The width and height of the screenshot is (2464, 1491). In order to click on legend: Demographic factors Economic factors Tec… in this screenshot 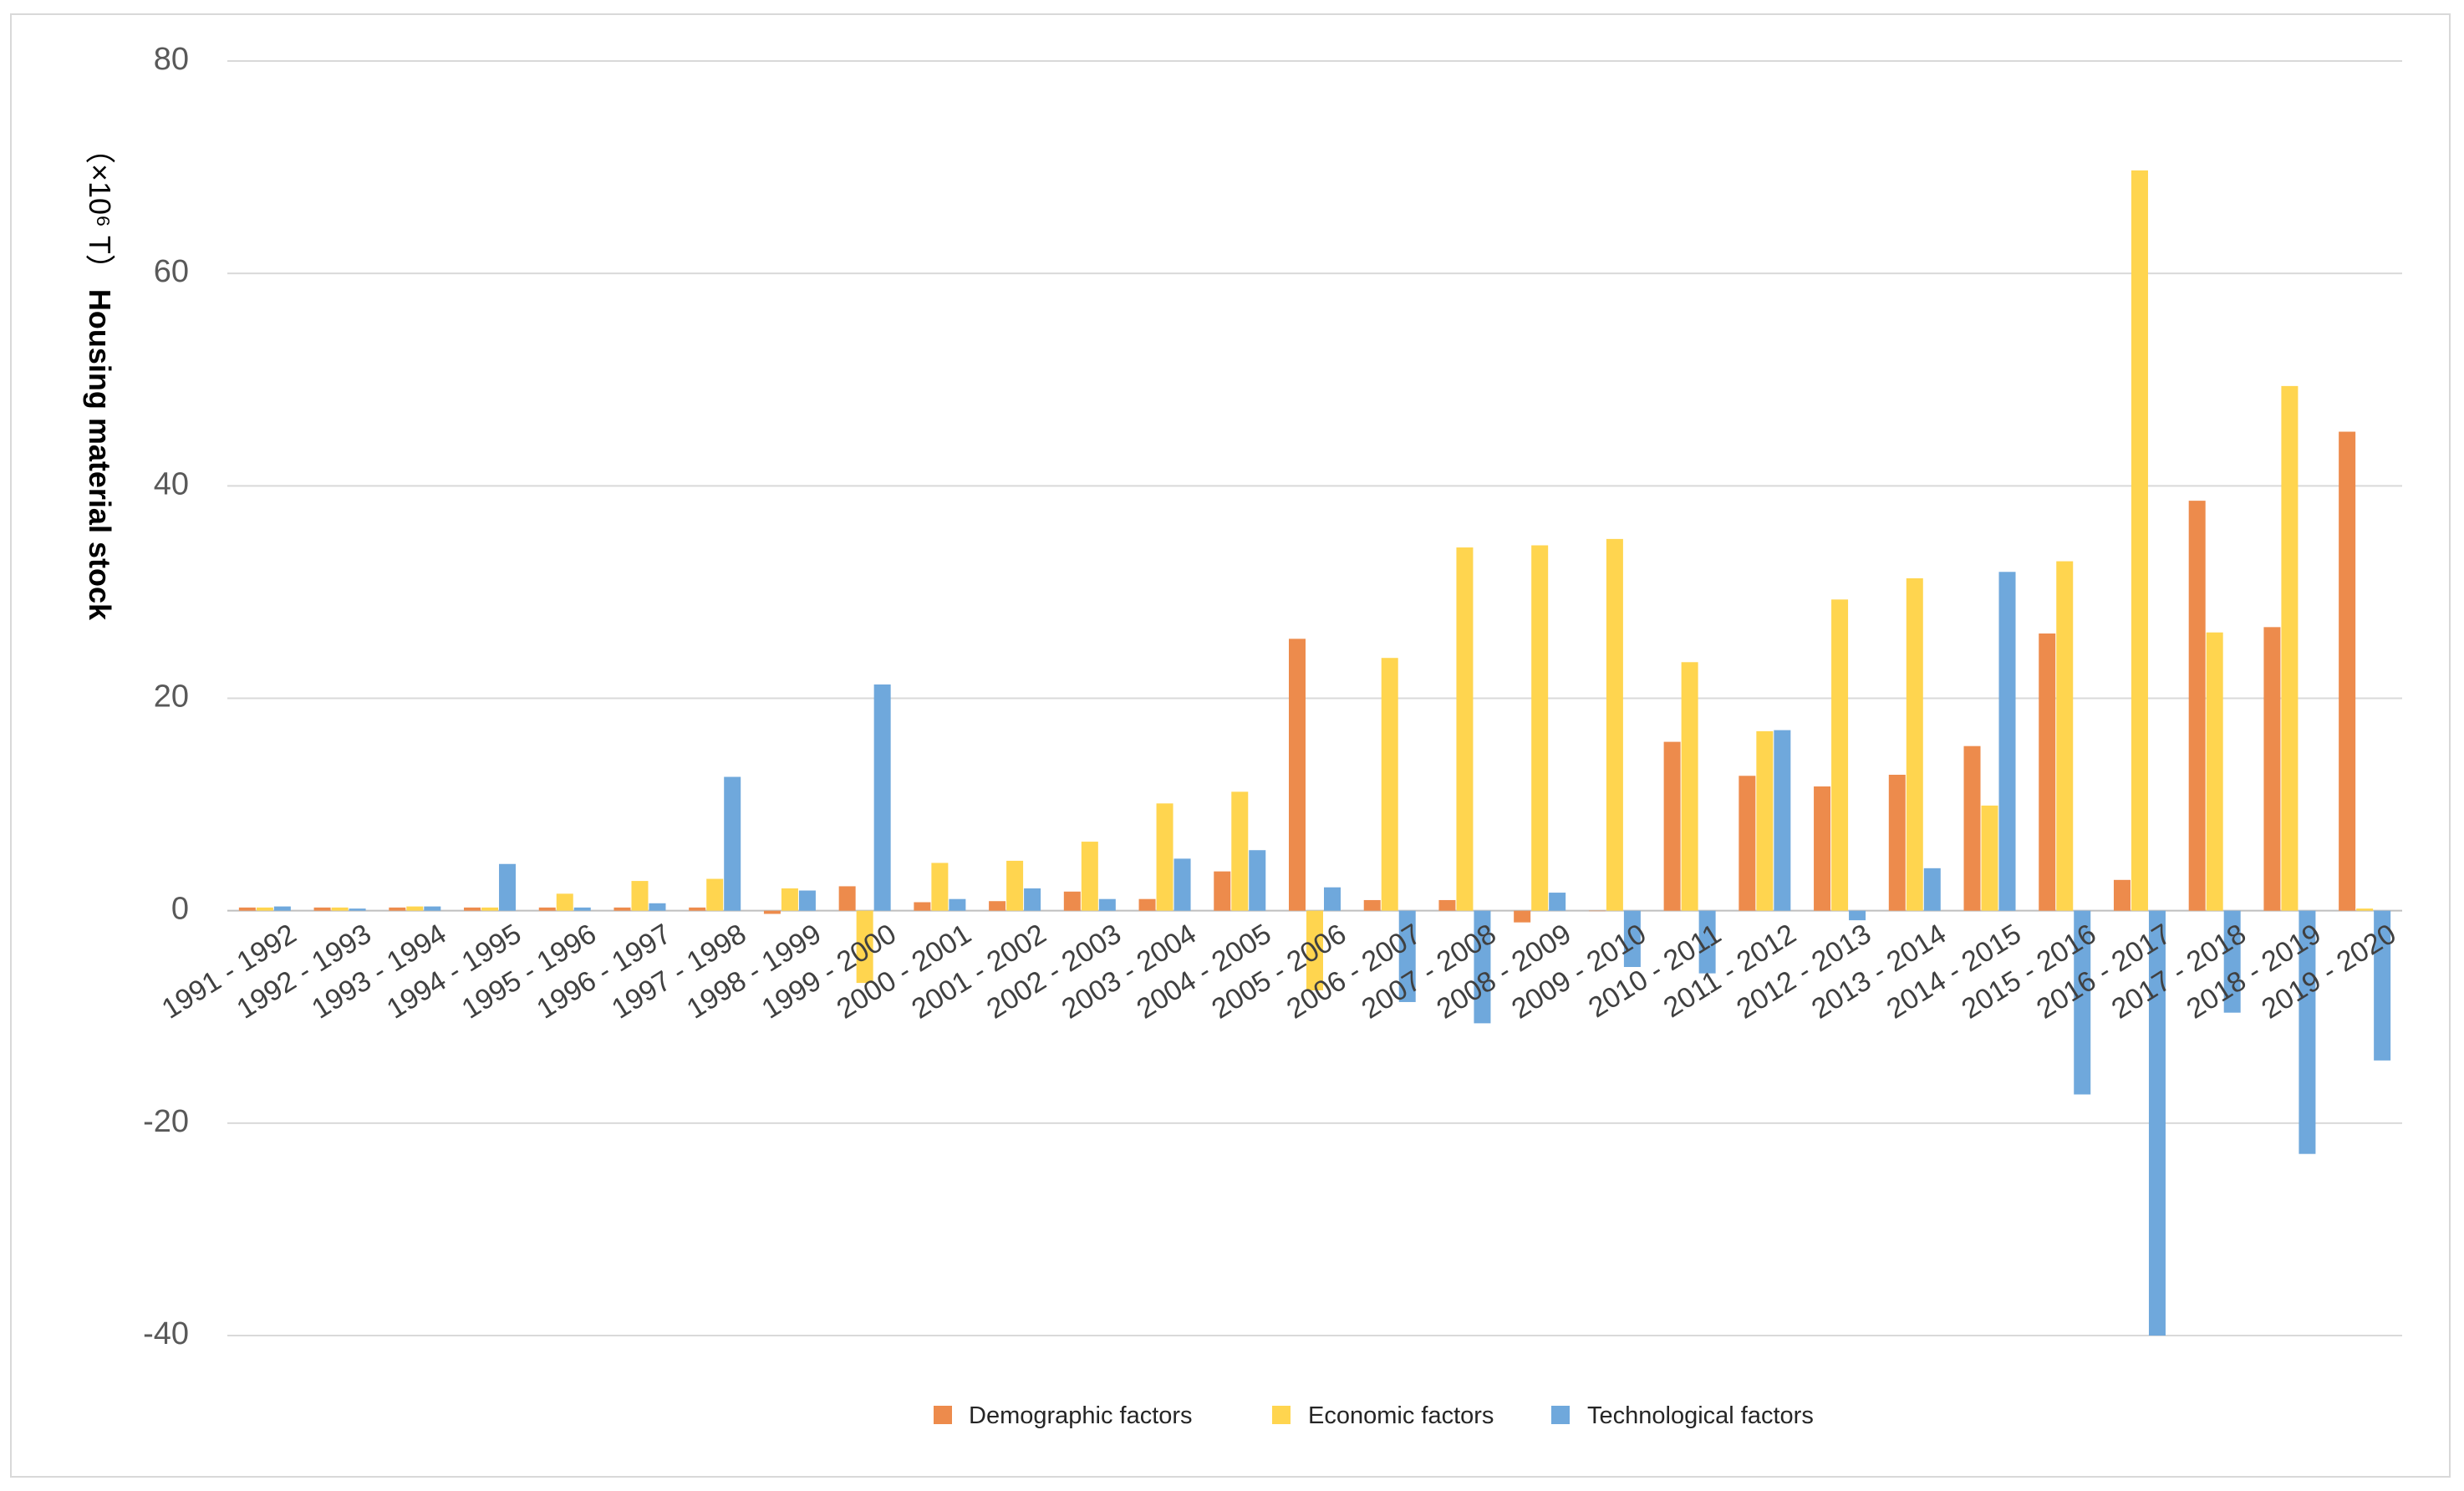, I will do `click(1374, 1415)`.